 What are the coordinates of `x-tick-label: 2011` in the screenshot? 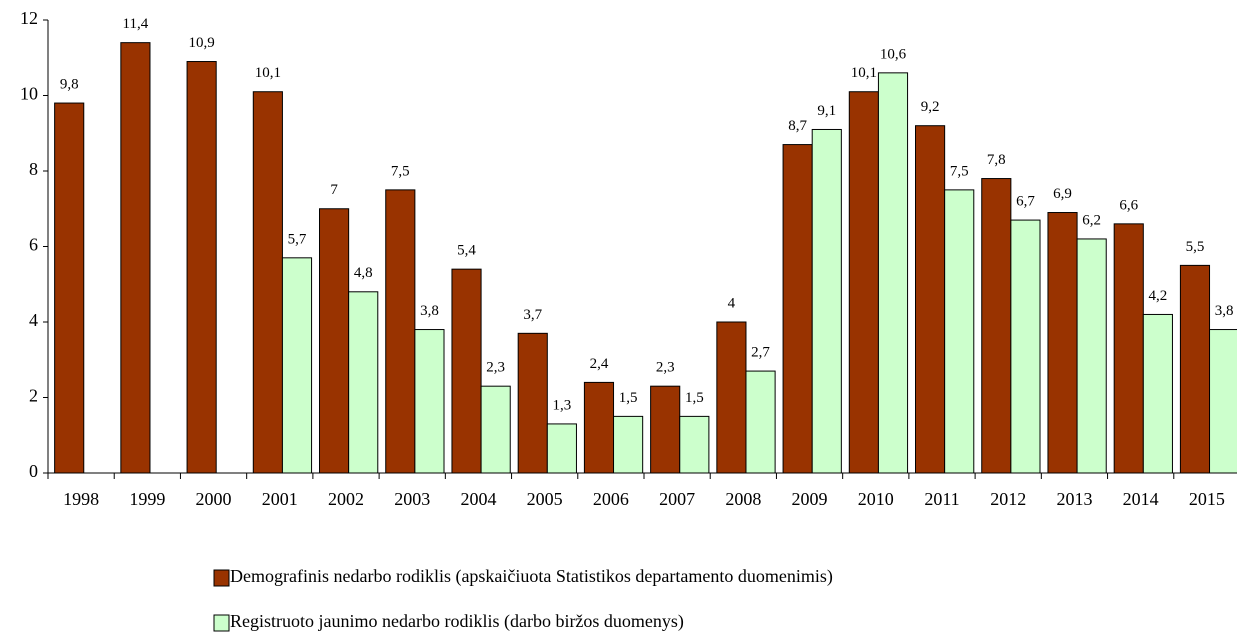 It's located at (941, 499).